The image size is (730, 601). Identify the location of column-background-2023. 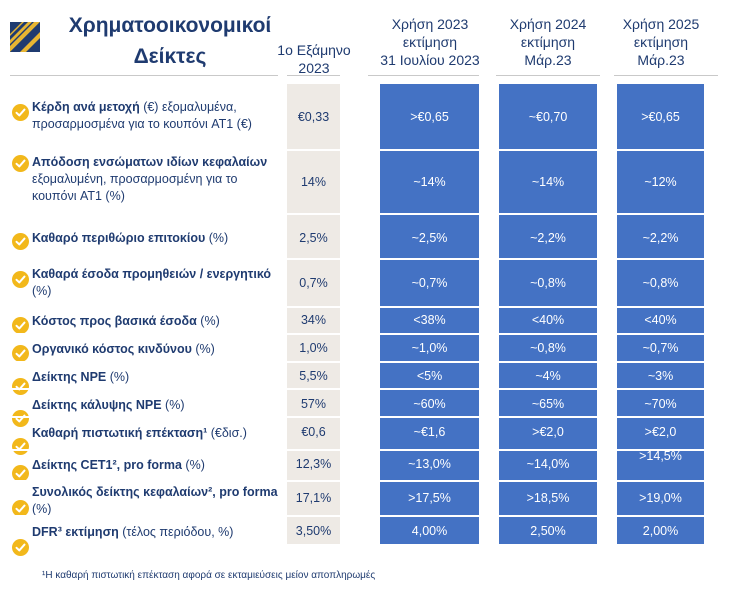
(429, 314).